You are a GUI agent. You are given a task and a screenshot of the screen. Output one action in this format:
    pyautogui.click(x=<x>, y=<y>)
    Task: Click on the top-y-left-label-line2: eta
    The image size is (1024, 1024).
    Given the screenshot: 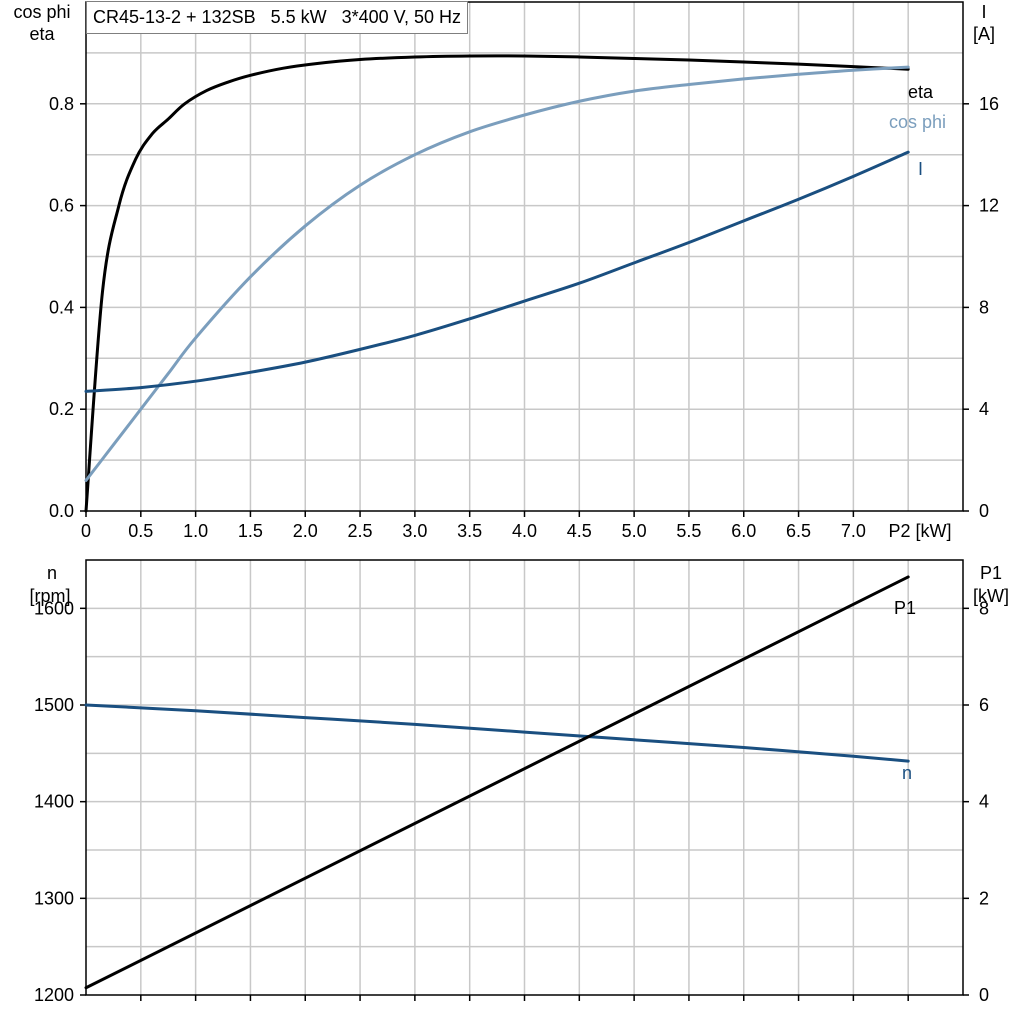 What is the action you would take?
    pyautogui.click(x=42, y=34)
    